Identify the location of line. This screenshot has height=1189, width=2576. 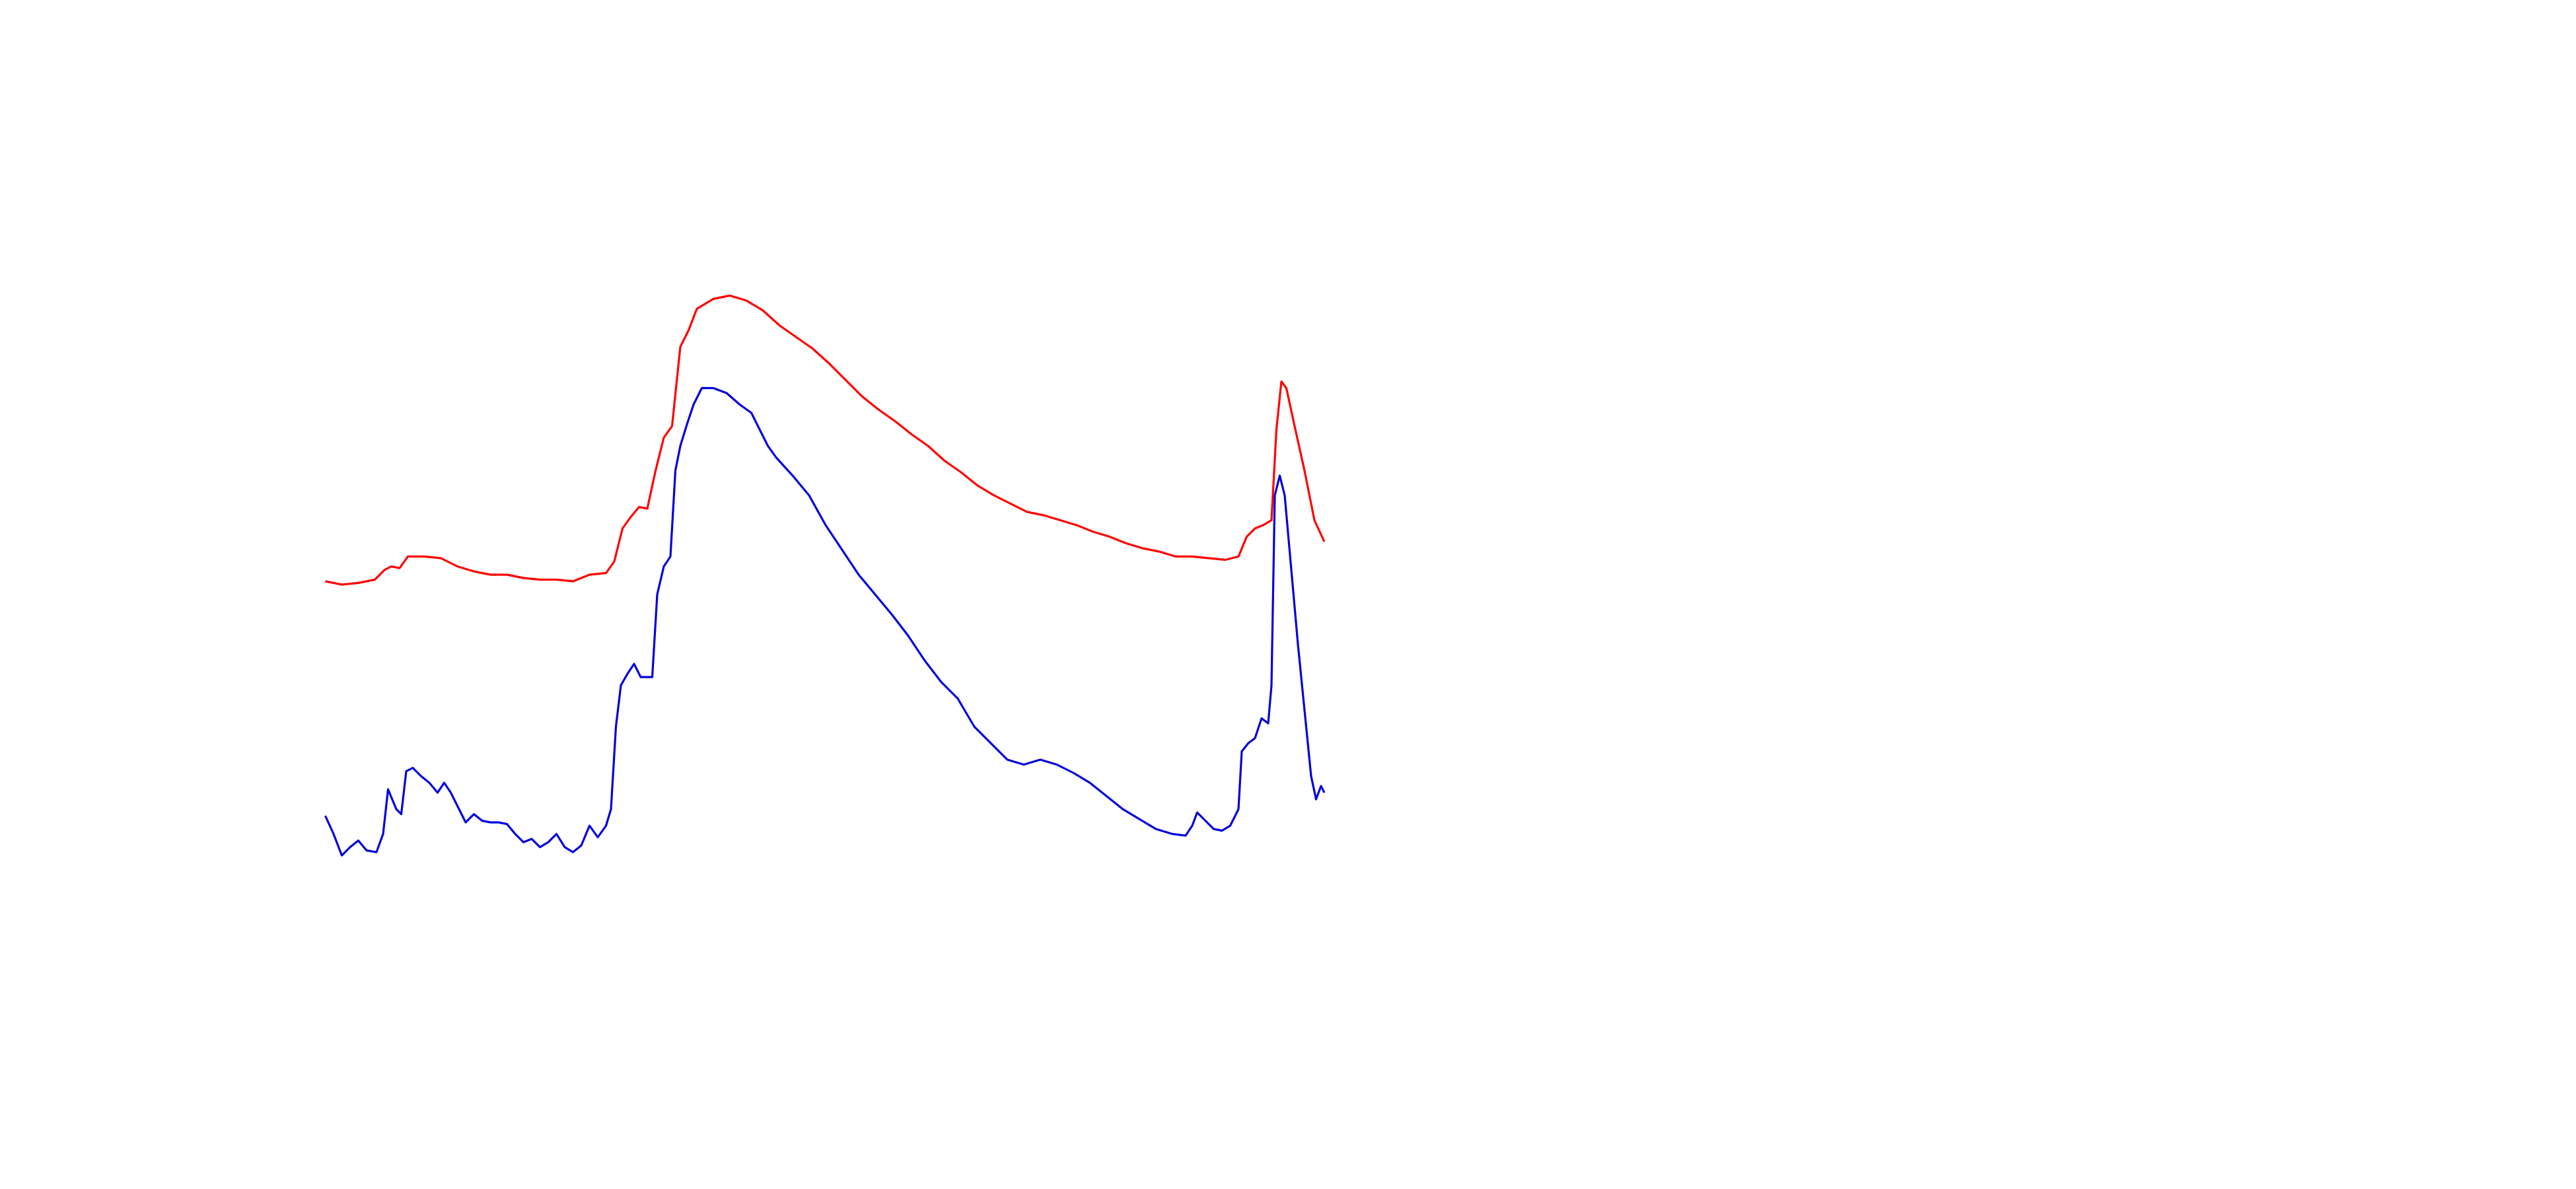
(826, 440).